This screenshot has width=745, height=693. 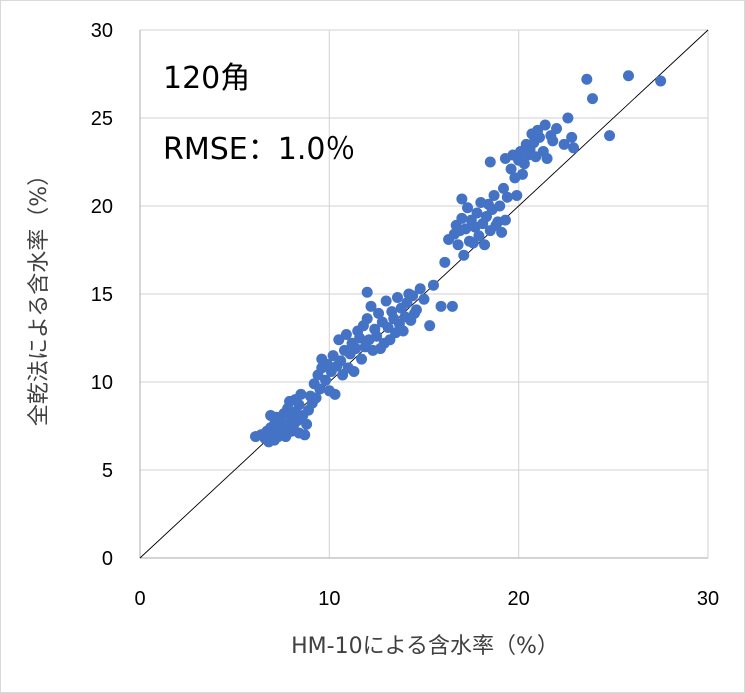 What do you see at coordinates (519, 599) in the screenshot?
I see `x-tick-label: 20` at bounding box center [519, 599].